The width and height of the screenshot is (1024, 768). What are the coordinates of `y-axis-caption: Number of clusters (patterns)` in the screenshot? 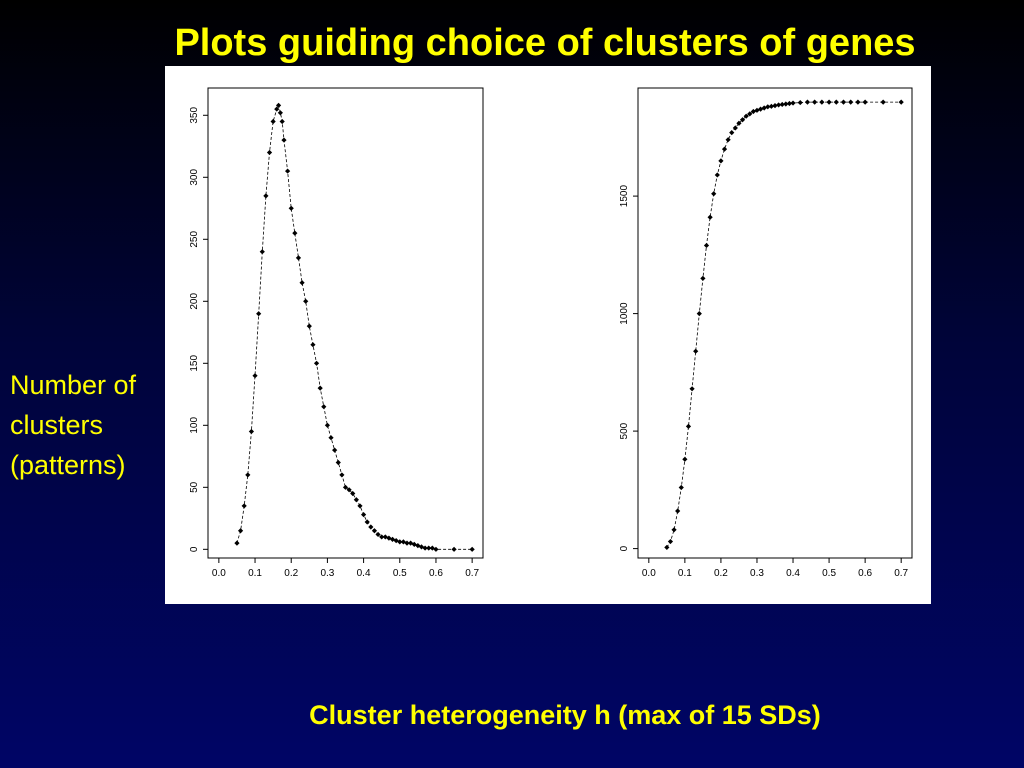 It's located at (73, 425).